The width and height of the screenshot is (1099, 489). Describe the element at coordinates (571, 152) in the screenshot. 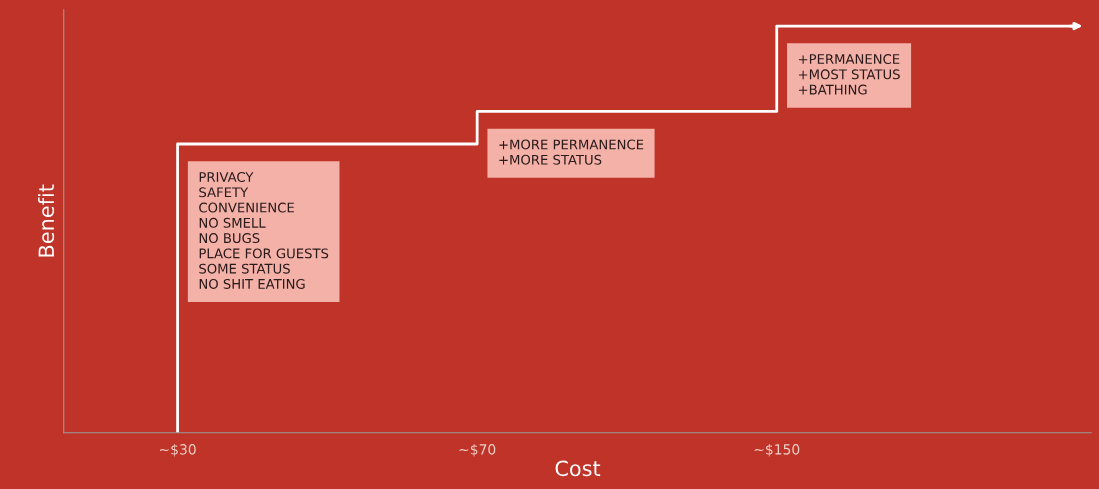

I see `annotation: +MORE PERMANENCE +MORE STATUS` at that location.